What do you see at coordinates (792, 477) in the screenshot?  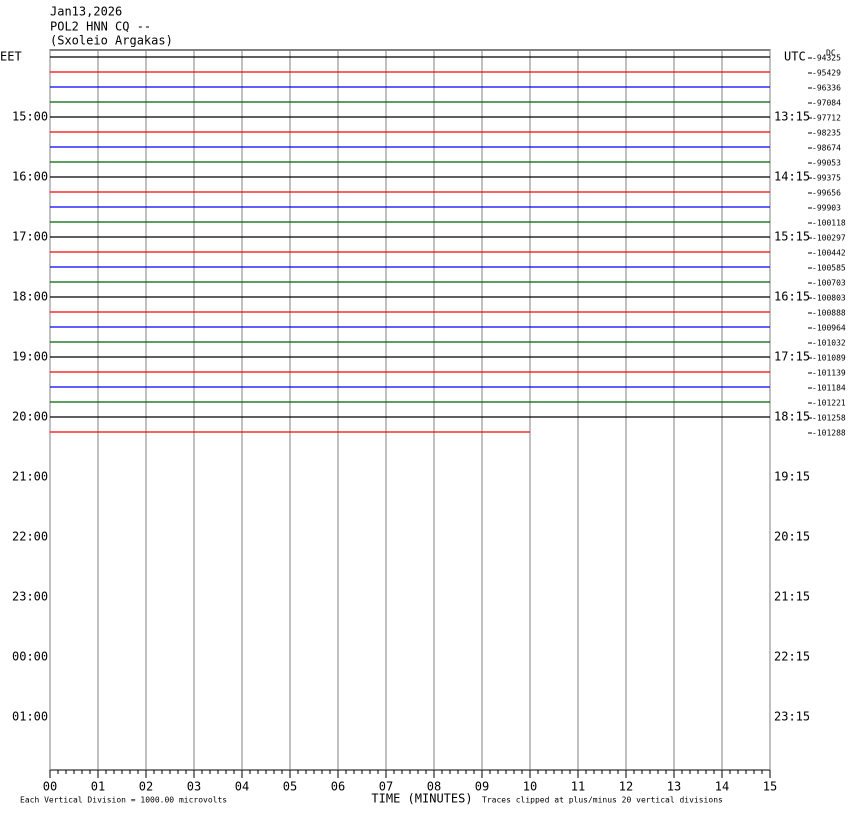 I see `right-time-label: 19:15` at bounding box center [792, 477].